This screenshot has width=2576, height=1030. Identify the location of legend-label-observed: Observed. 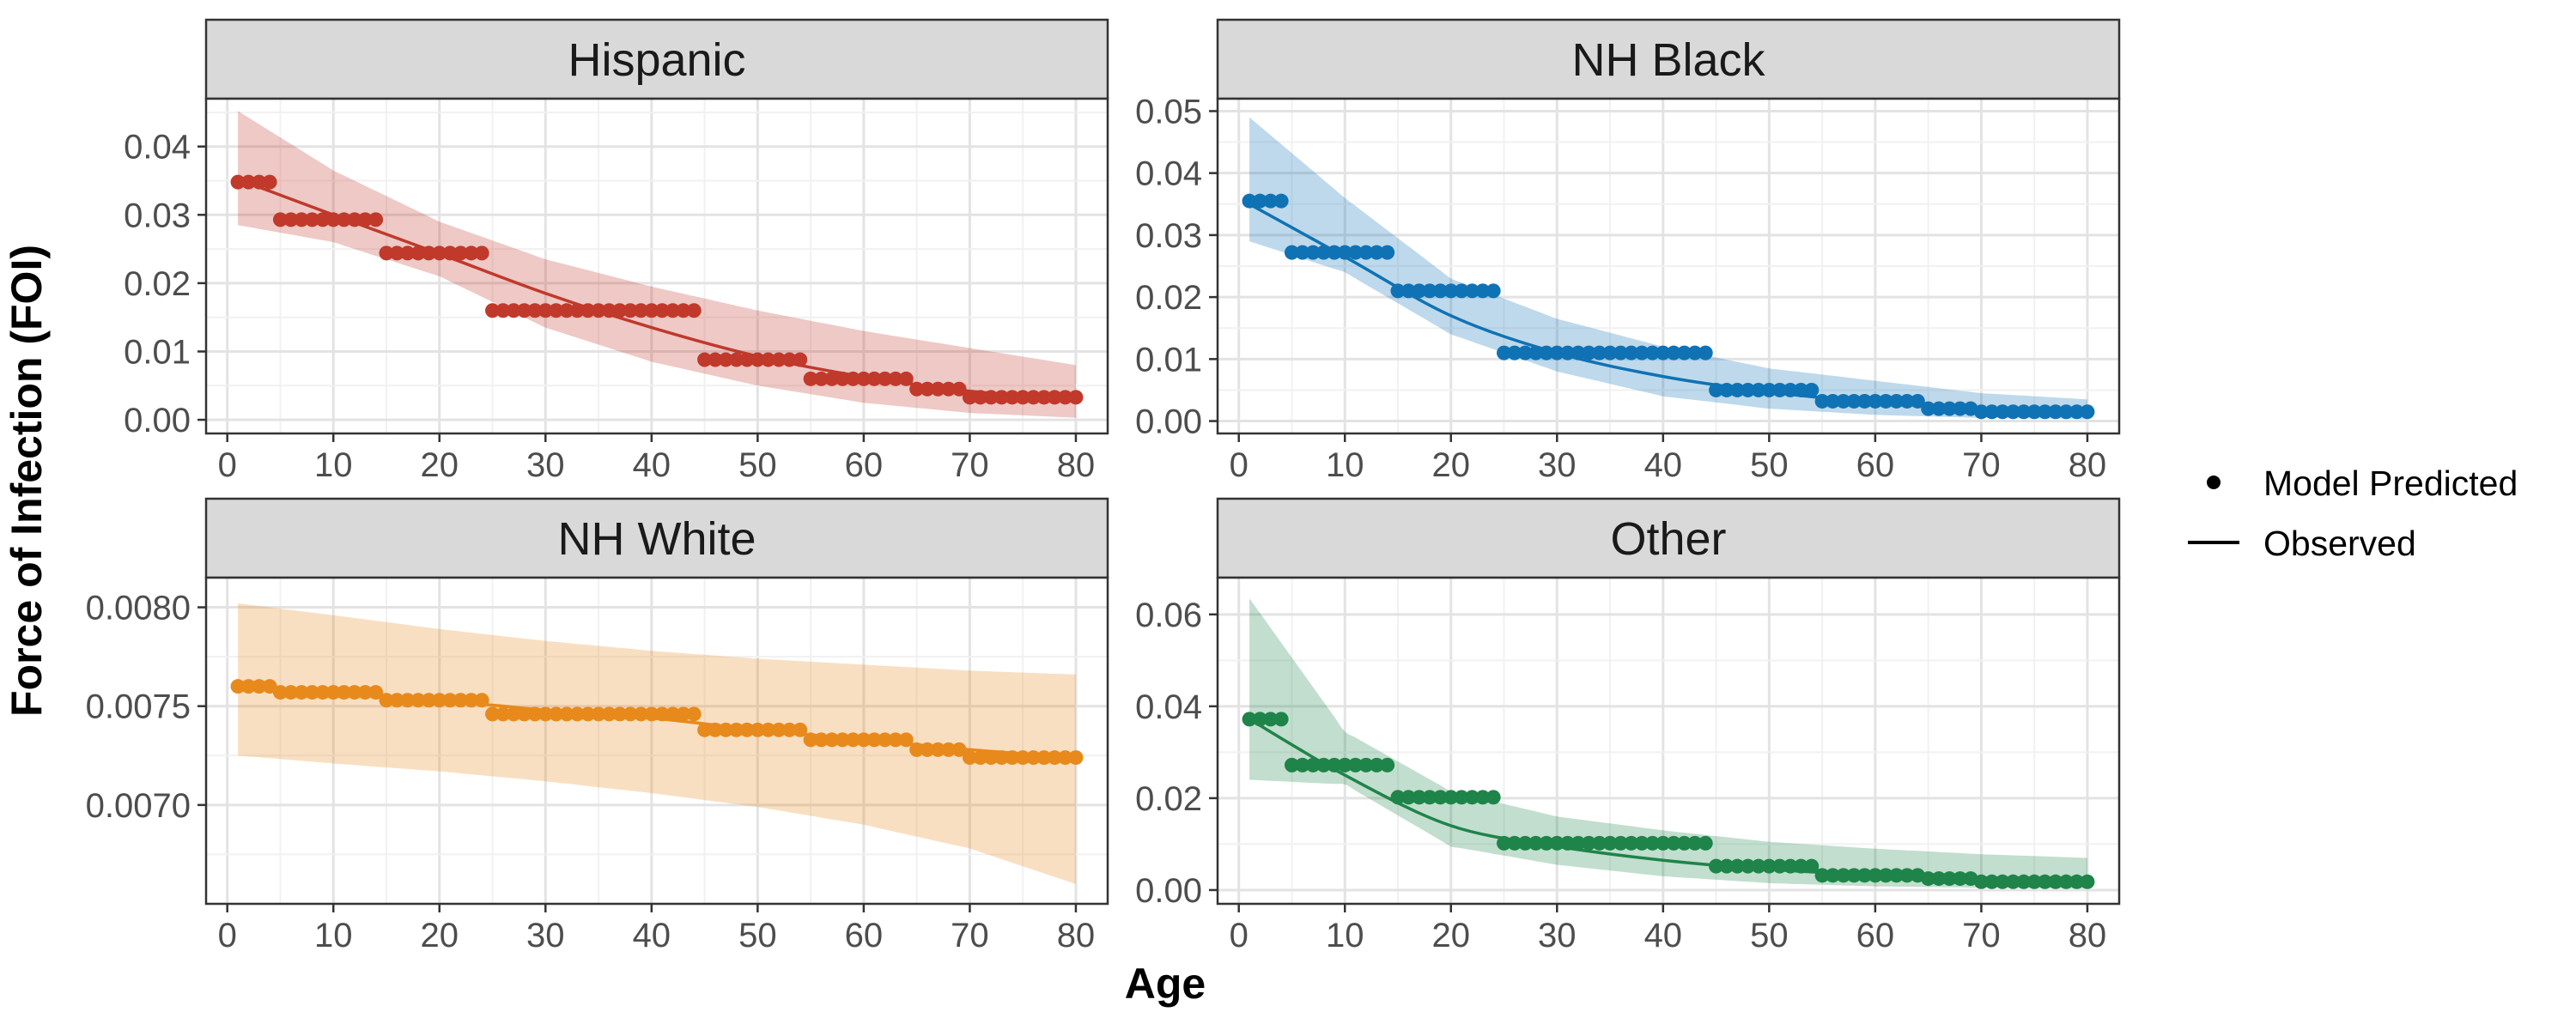
(2339, 543).